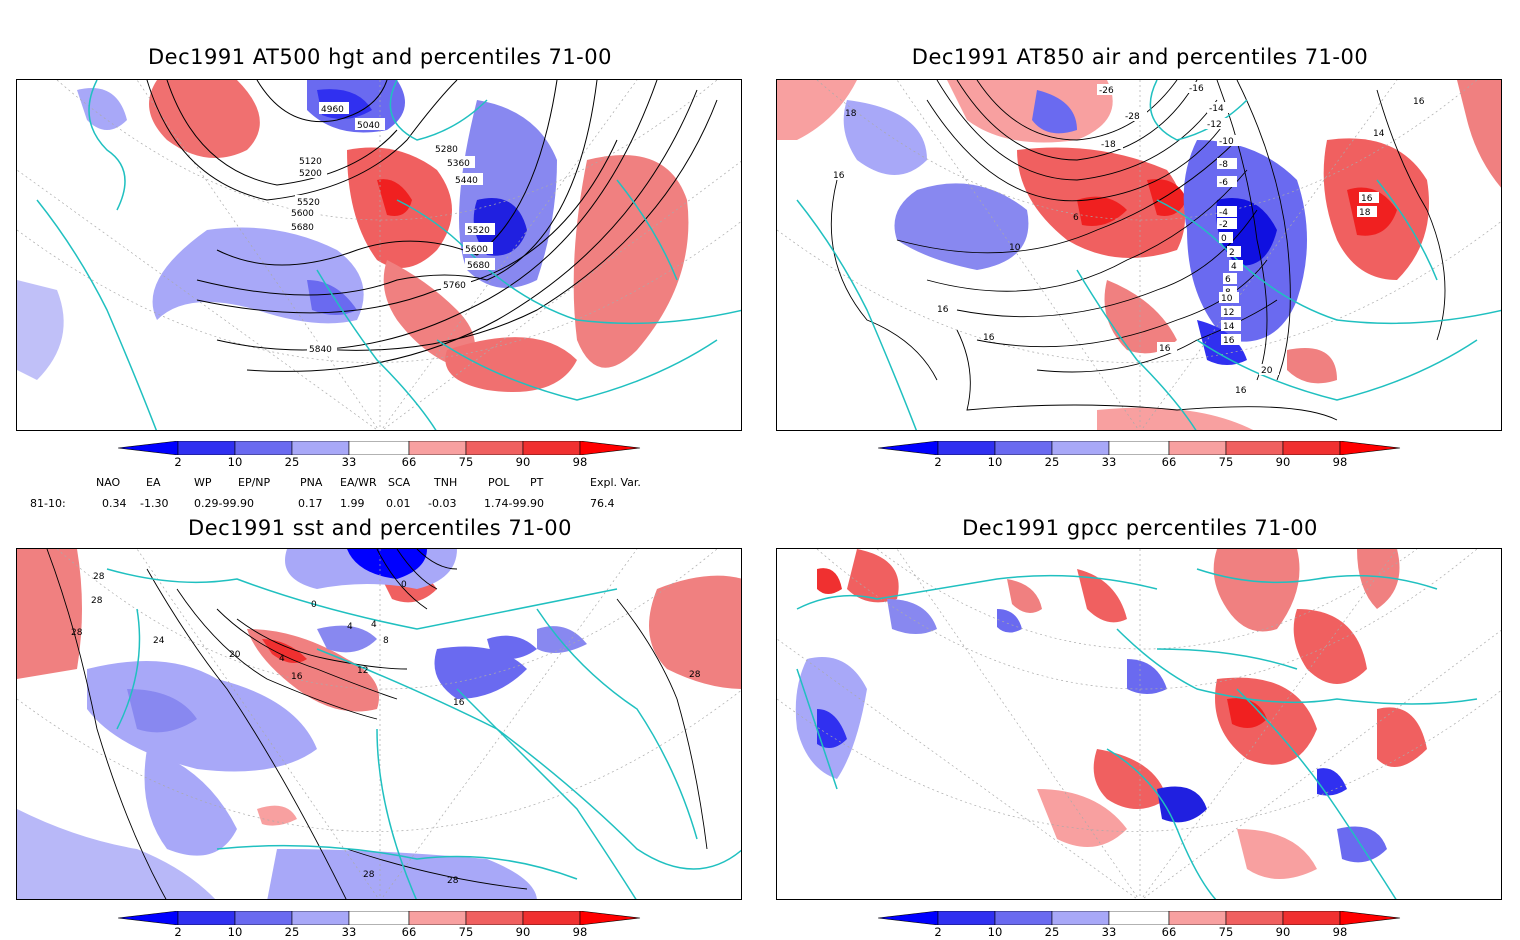 This screenshot has height=940, width=1520. I want to click on index-value: 0.01, so click(398, 503).